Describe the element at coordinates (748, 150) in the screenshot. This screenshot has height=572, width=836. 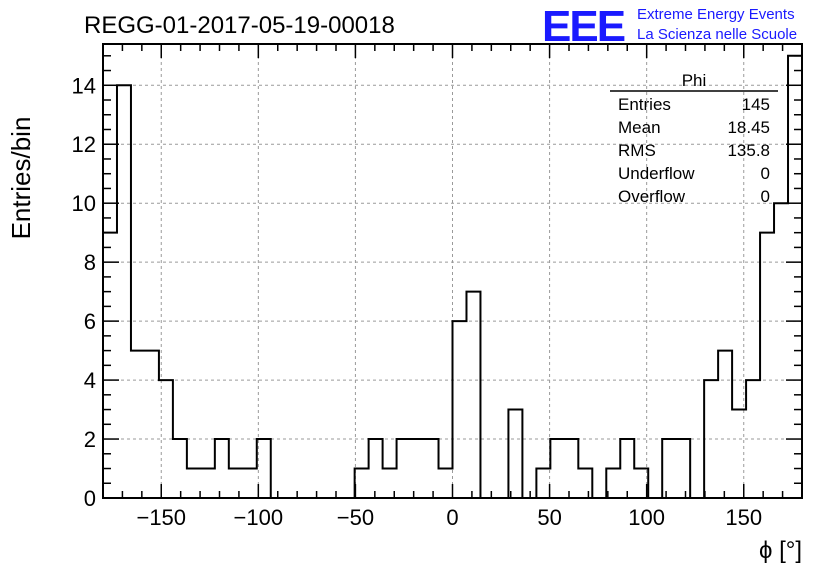
I see `stats-value: 135.8` at that location.